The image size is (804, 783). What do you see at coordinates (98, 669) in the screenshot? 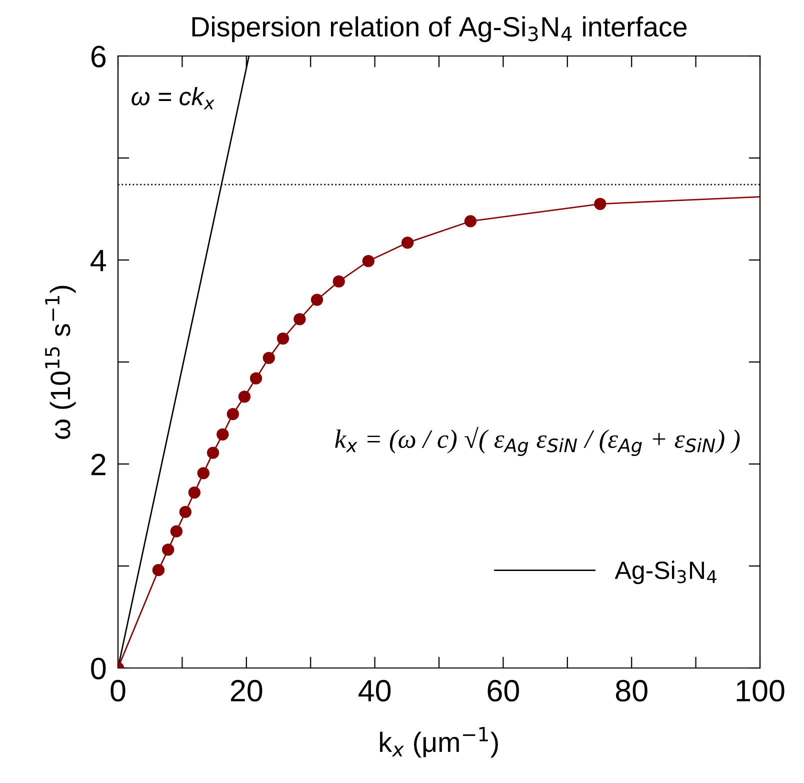
I see `y-tick-label: 0` at bounding box center [98, 669].